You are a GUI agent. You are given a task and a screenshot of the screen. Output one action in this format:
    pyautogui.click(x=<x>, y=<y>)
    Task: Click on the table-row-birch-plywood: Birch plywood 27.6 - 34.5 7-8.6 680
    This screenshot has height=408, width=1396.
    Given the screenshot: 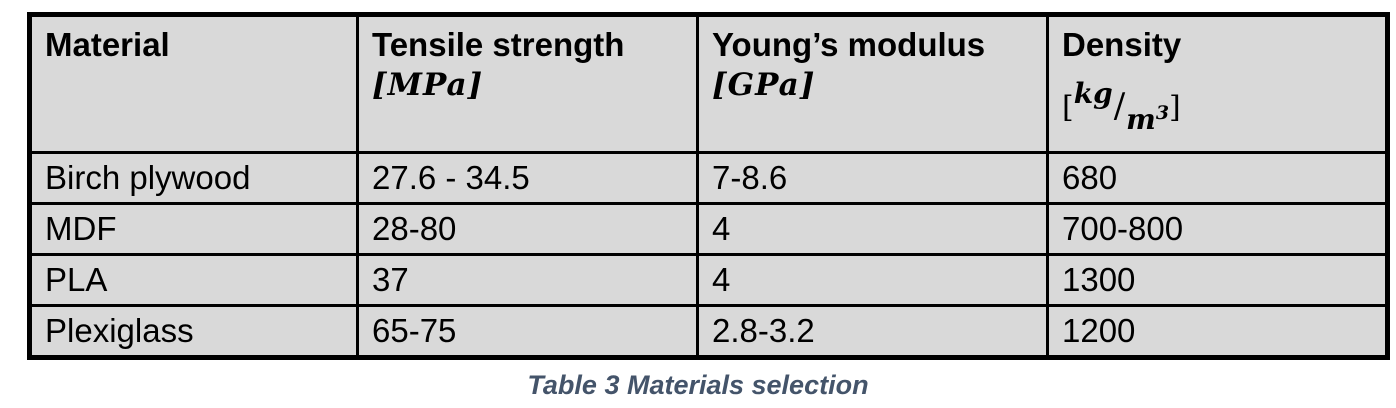 What is the action you would take?
    pyautogui.click(x=708, y=178)
    